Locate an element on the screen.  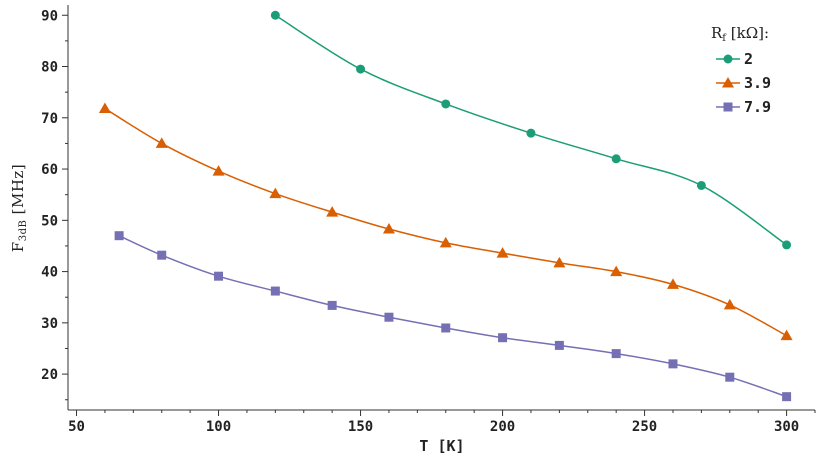
y-tick-label: 20 is located at coordinates (49, 375).